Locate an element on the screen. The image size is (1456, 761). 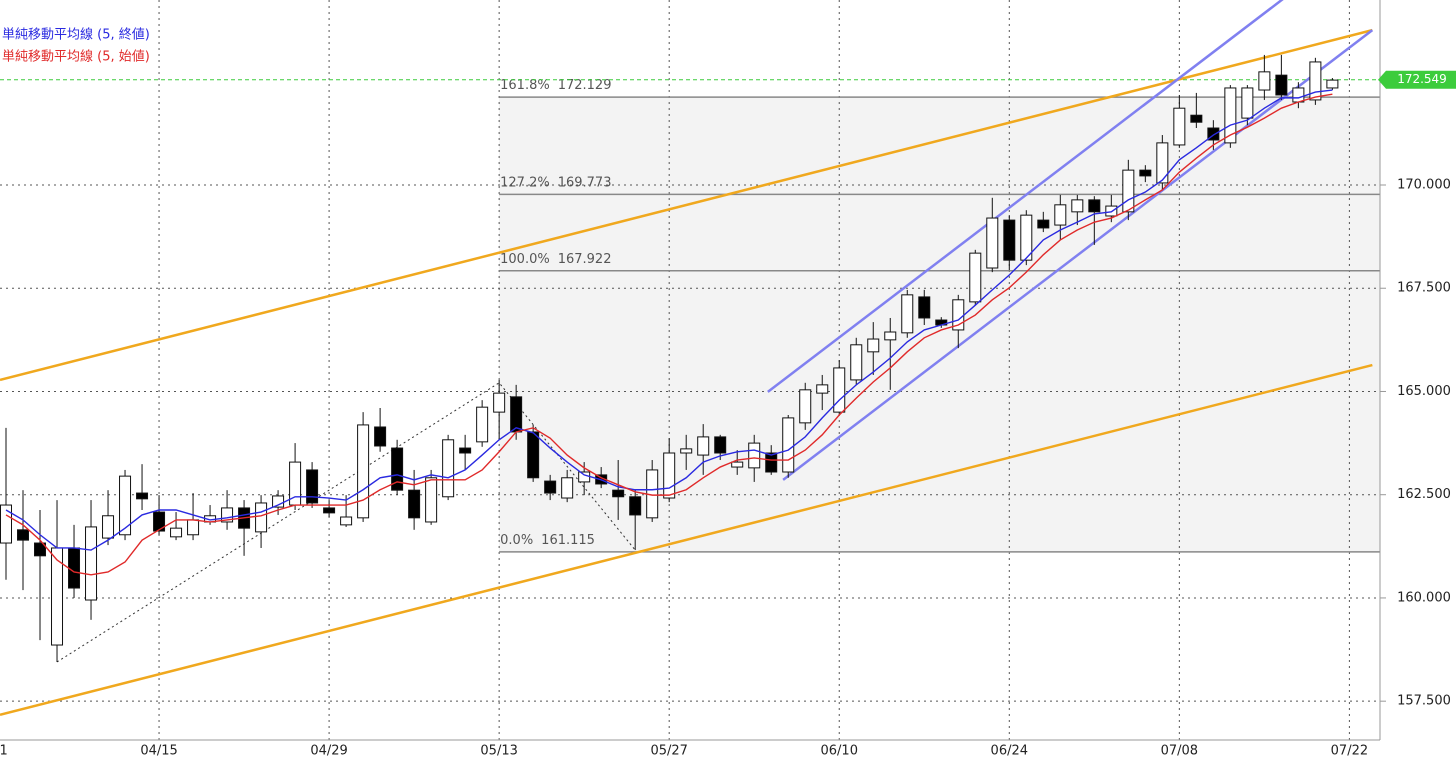
fib-label: 161.8% 172.129 is located at coordinates (555, 85).